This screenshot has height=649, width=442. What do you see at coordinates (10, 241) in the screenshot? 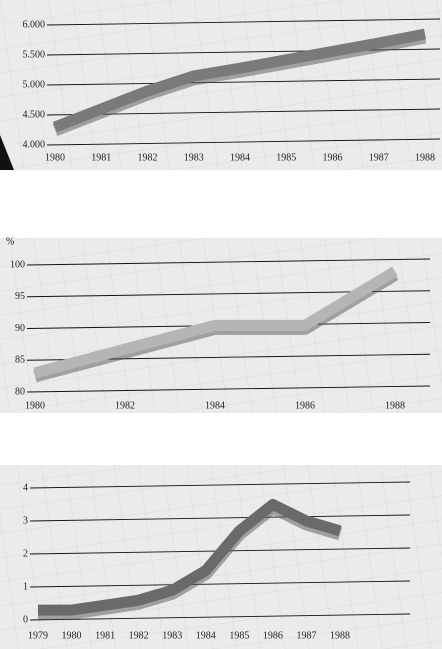
I see `y-axis-label: %` at bounding box center [10, 241].